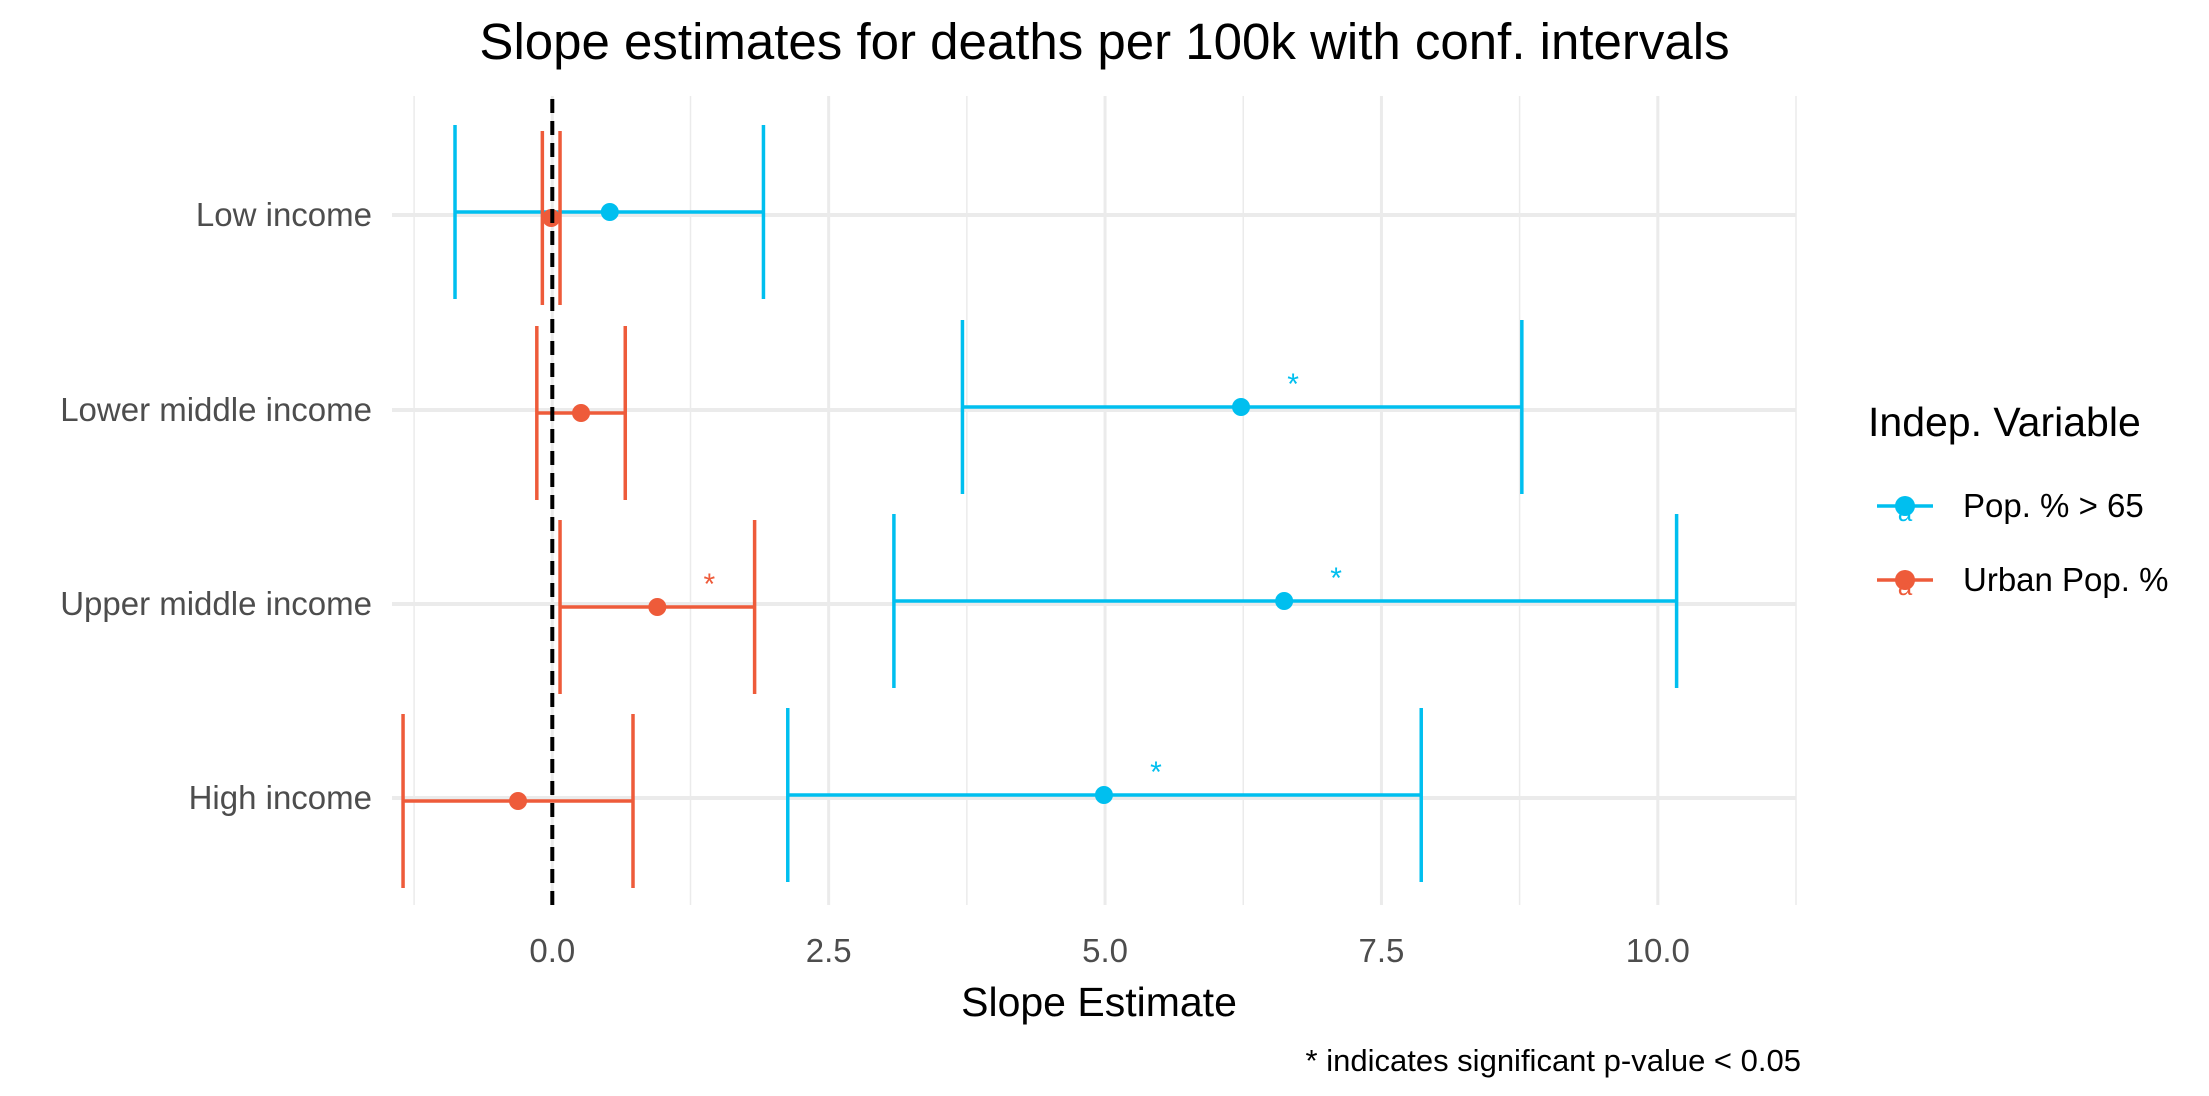 Image resolution: width=2209 pixels, height=1096 pixels. I want to click on y-tick-label: Upper middle income, so click(216, 603).